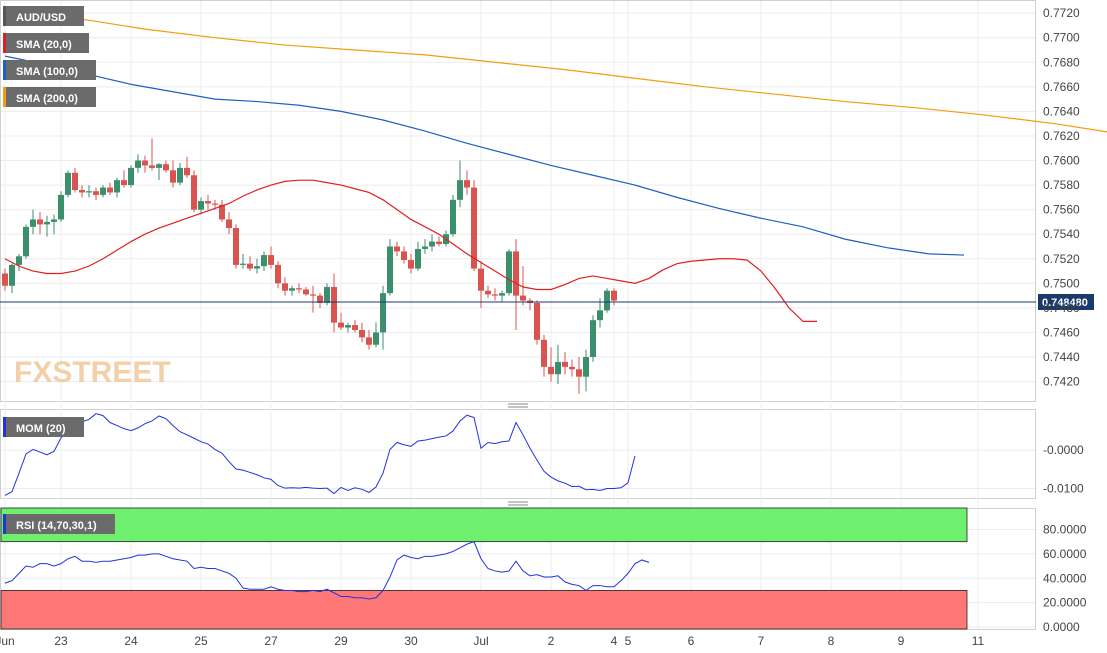 This screenshot has width=1107, height=653. What do you see at coordinates (518, 503) in the screenshot?
I see `rsi-resize-handle` at bounding box center [518, 503].